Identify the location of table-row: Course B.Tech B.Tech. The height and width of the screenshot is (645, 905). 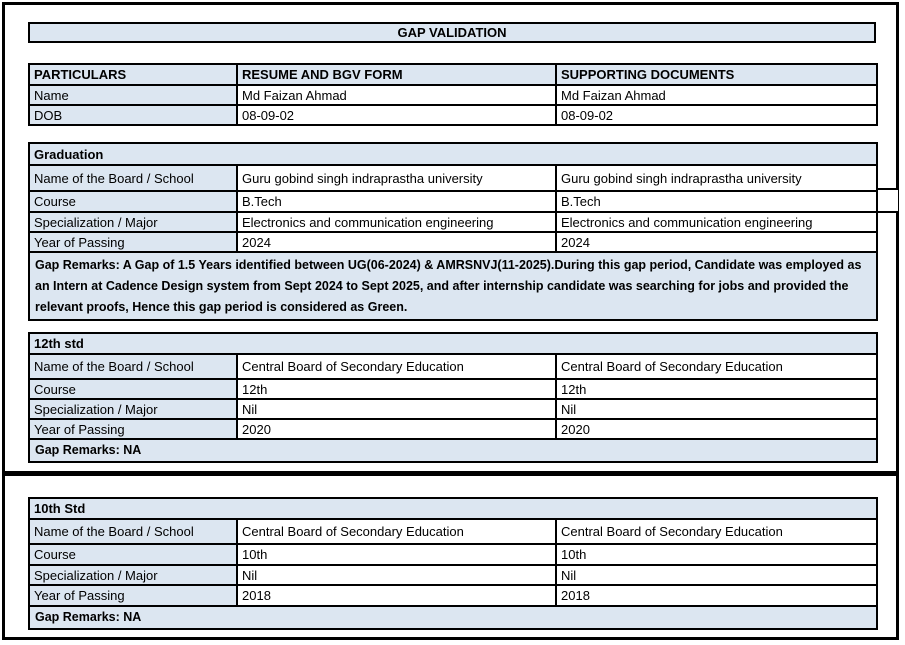
(453, 201).